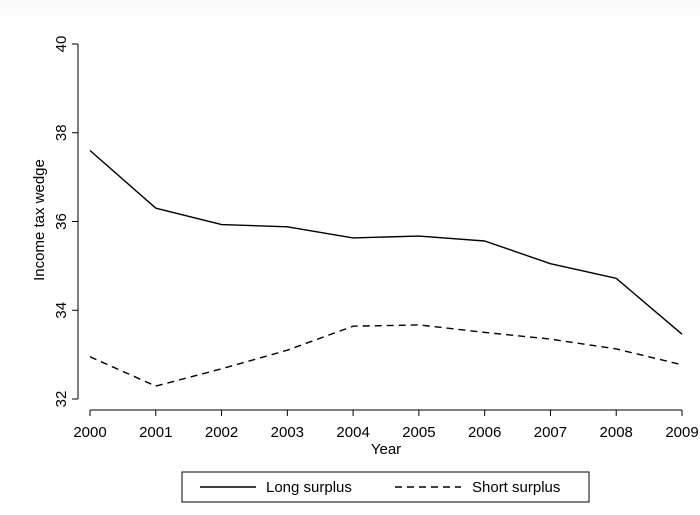 The height and width of the screenshot is (515, 700). Describe the element at coordinates (681, 432) in the screenshot. I see `x-tick-label: 2009` at that location.